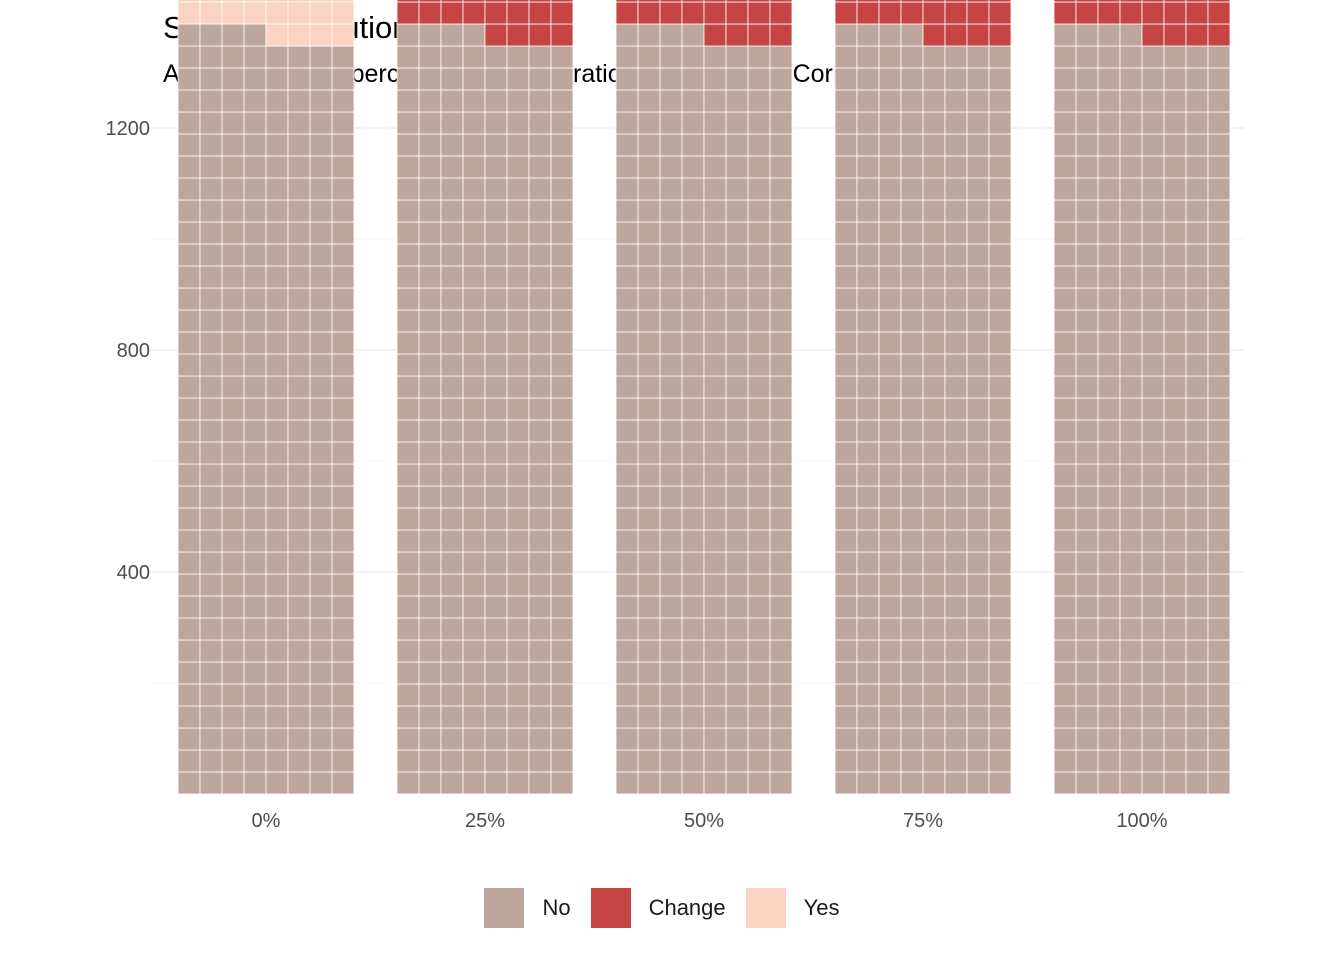 The width and height of the screenshot is (1344, 960). I want to click on legend-label: Yes, so click(821, 907).